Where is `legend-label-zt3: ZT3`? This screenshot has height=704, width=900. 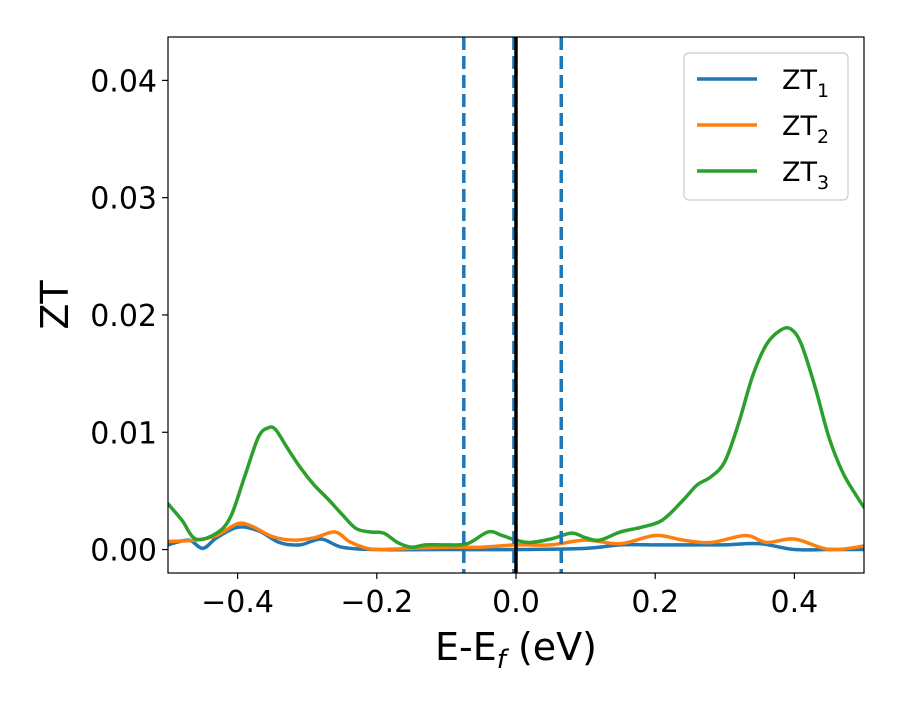 legend-label-zt3: ZT3 is located at coordinates (805, 175).